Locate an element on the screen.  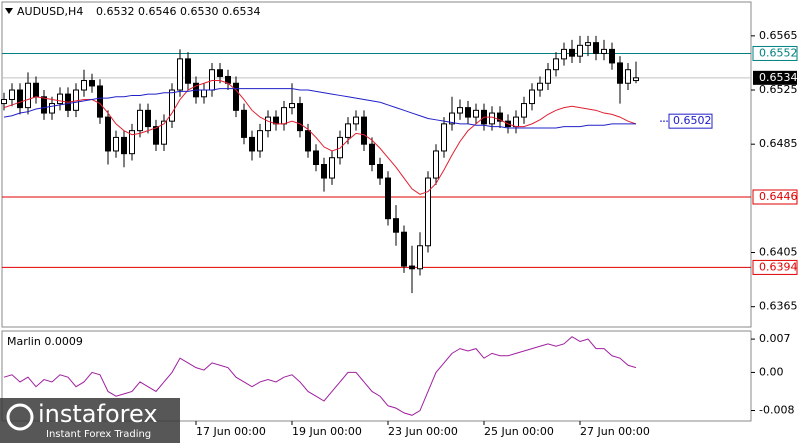
watermark-brand: instaforex is located at coordinates (98, 414).